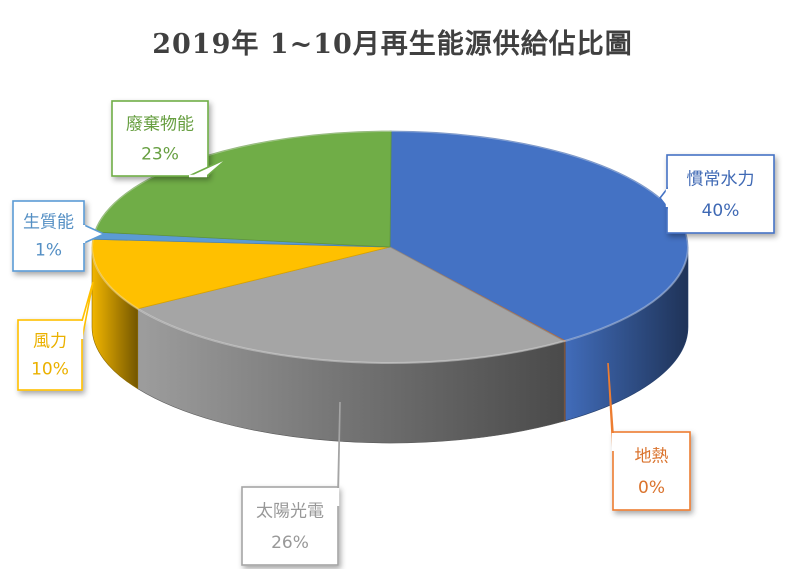 The image size is (785, 569). I want to click on slice-category-label: 風力, so click(50, 342).